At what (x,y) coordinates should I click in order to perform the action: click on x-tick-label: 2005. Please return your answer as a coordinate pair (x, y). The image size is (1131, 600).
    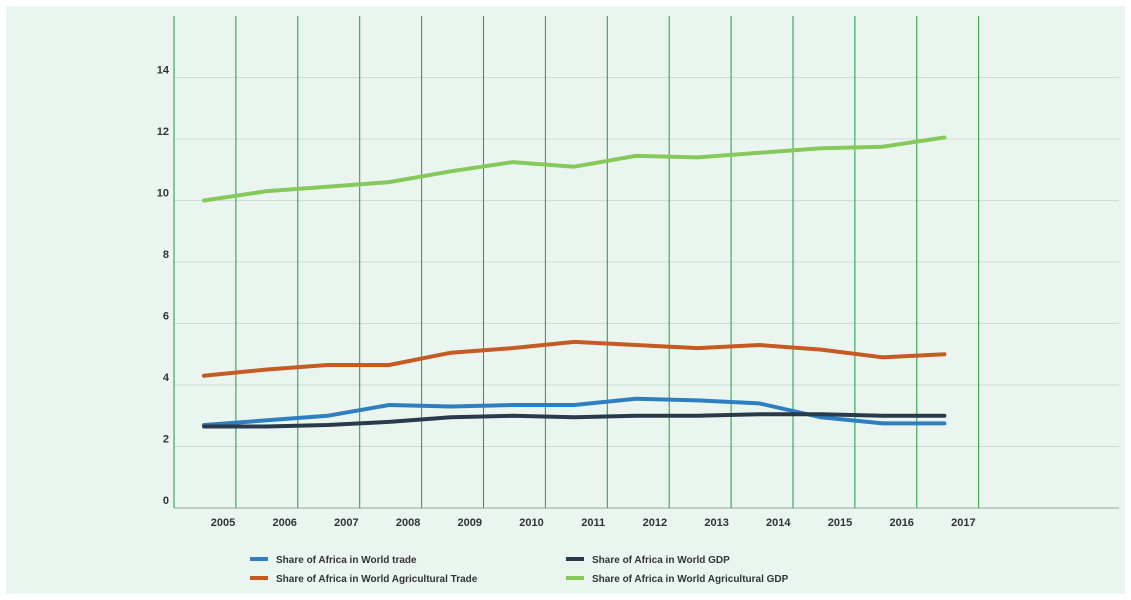
    Looking at the image, I should click on (223, 523).